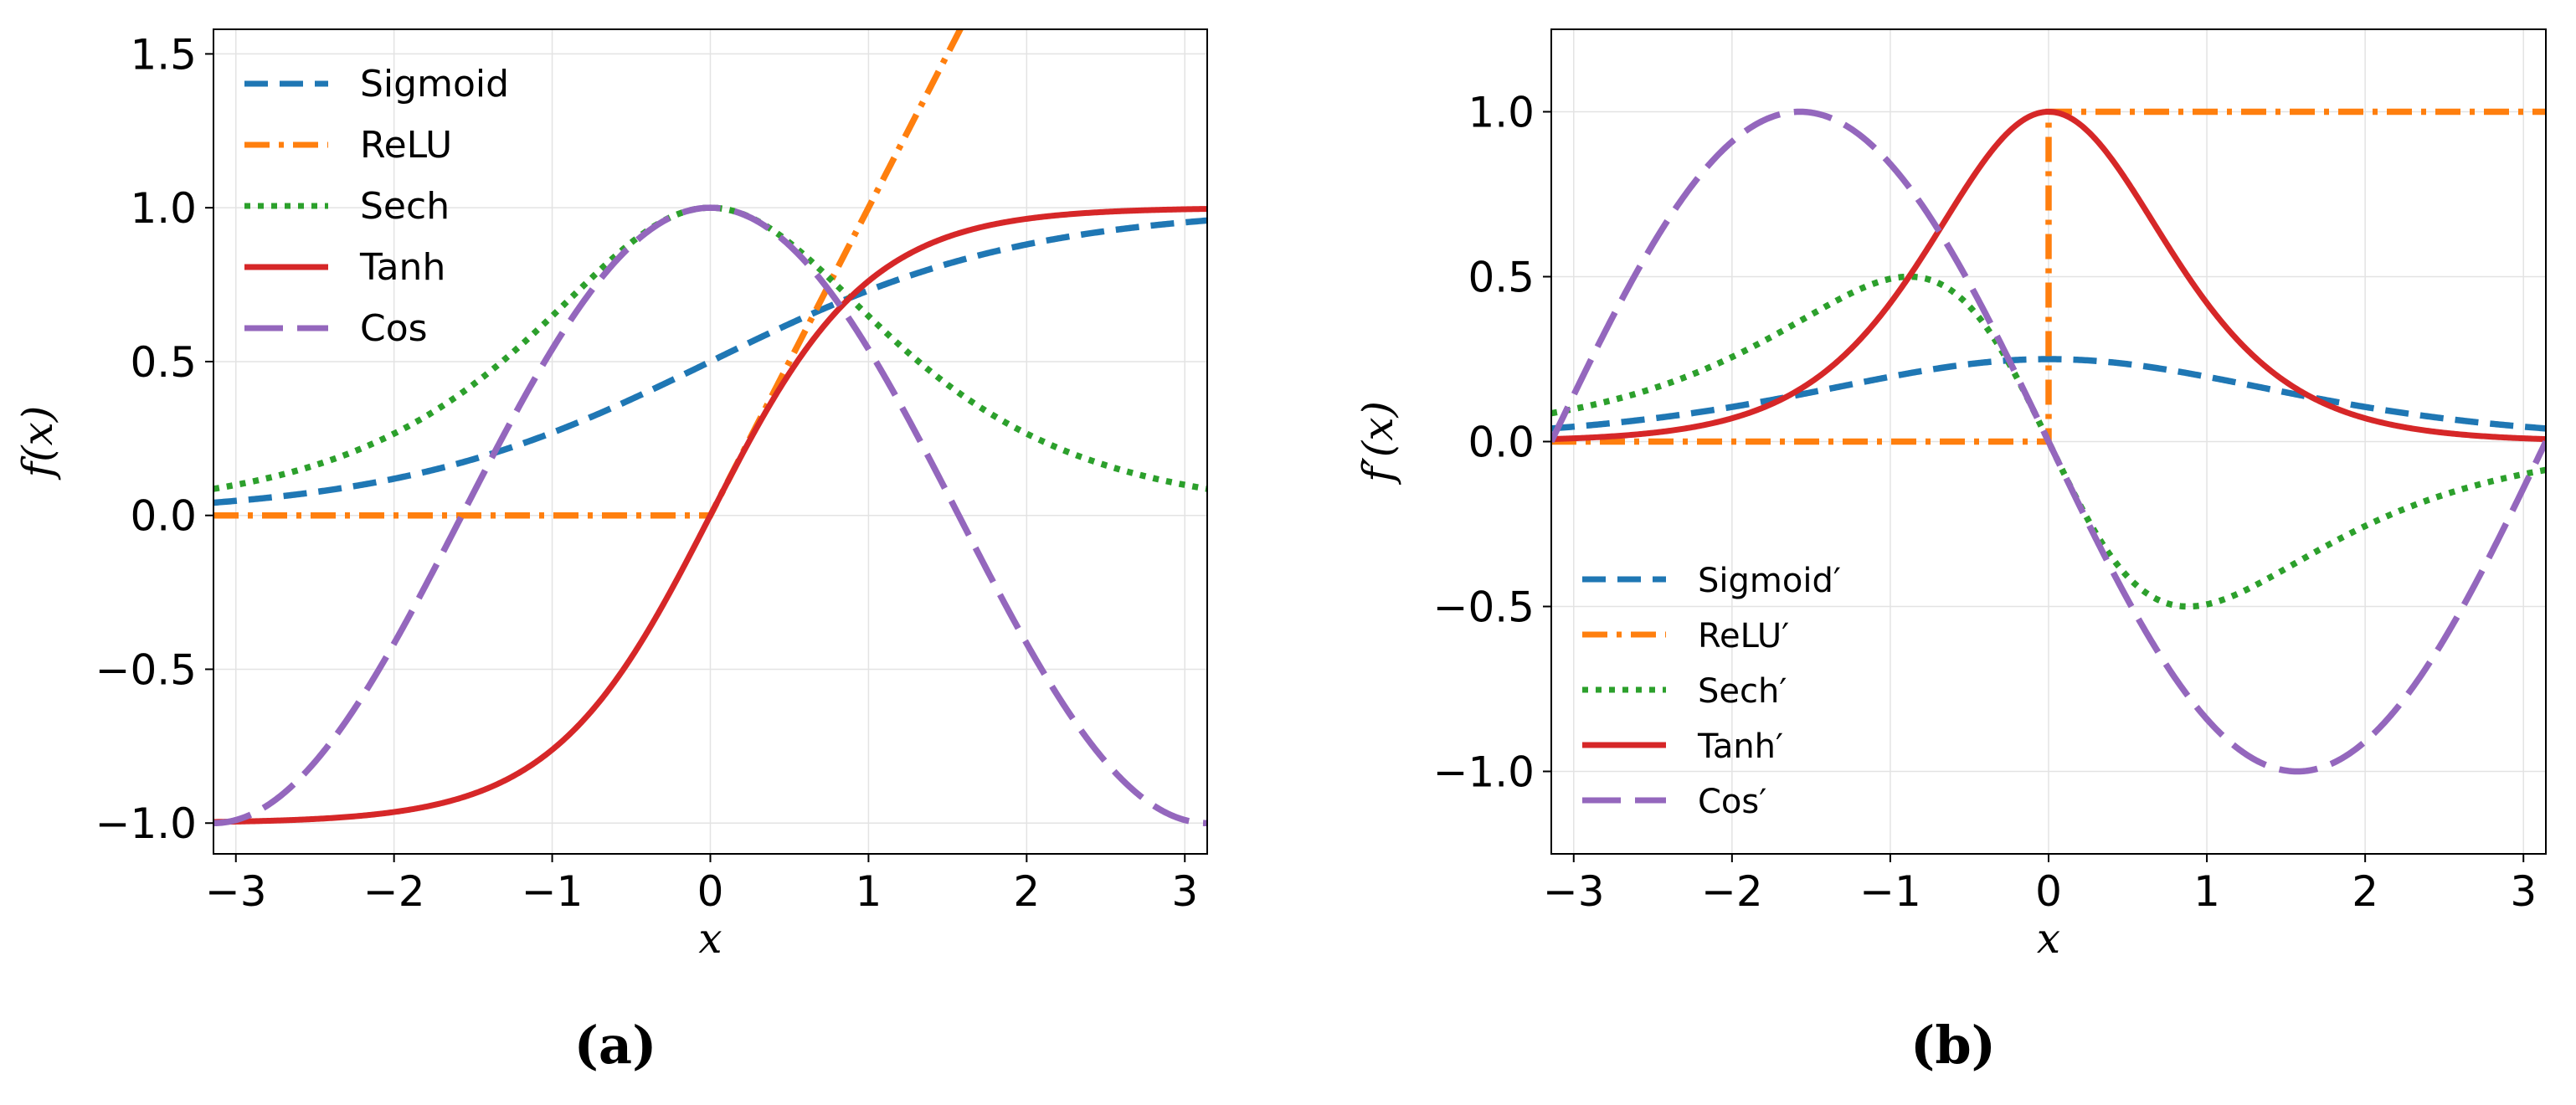 This screenshot has width=2576, height=1105. I want to click on y-axis-label: f′(x), so click(1378, 443).